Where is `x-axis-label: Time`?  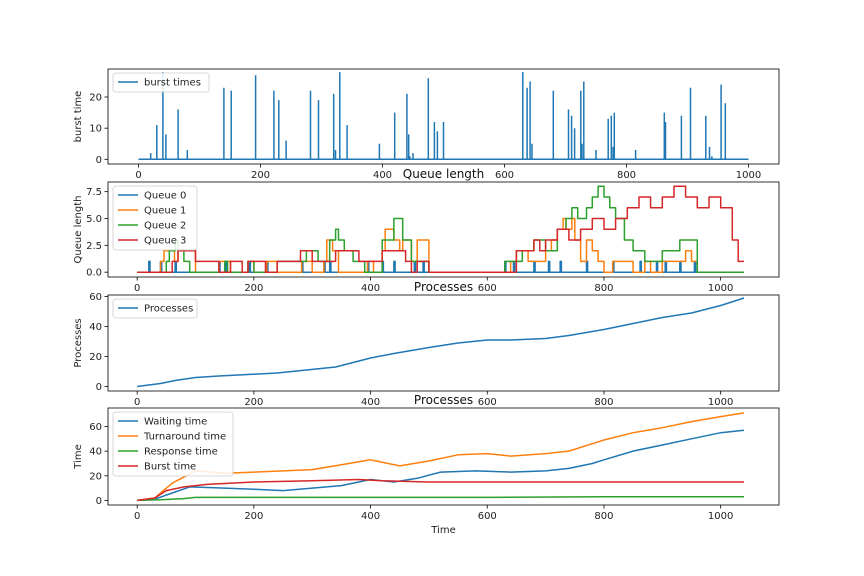 x-axis-label: Time is located at coordinates (442, 530).